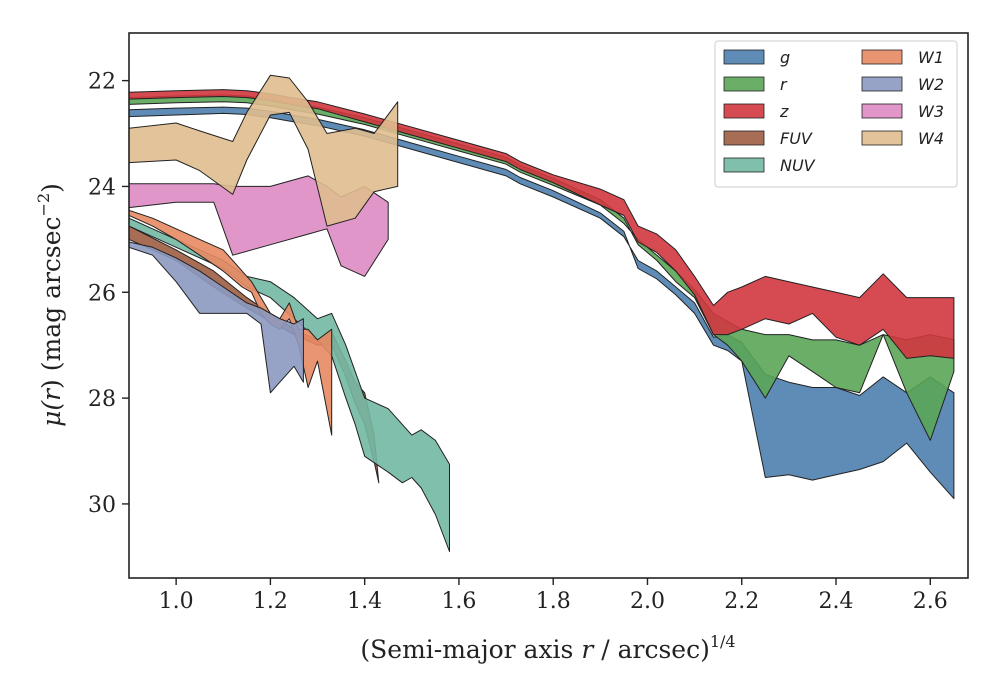  I want to click on x-tick-label: 2.2, so click(741, 601).